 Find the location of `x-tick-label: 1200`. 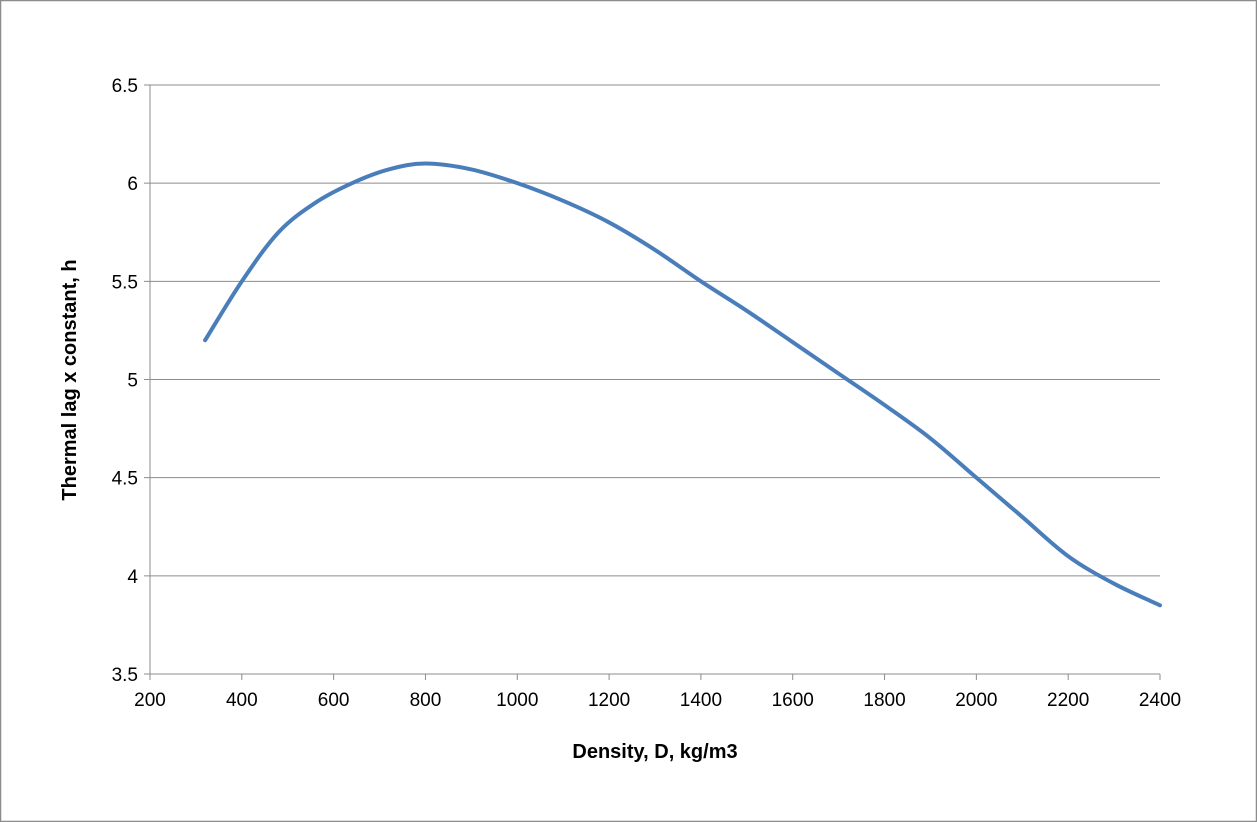

x-tick-label: 1200 is located at coordinates (609, 700).